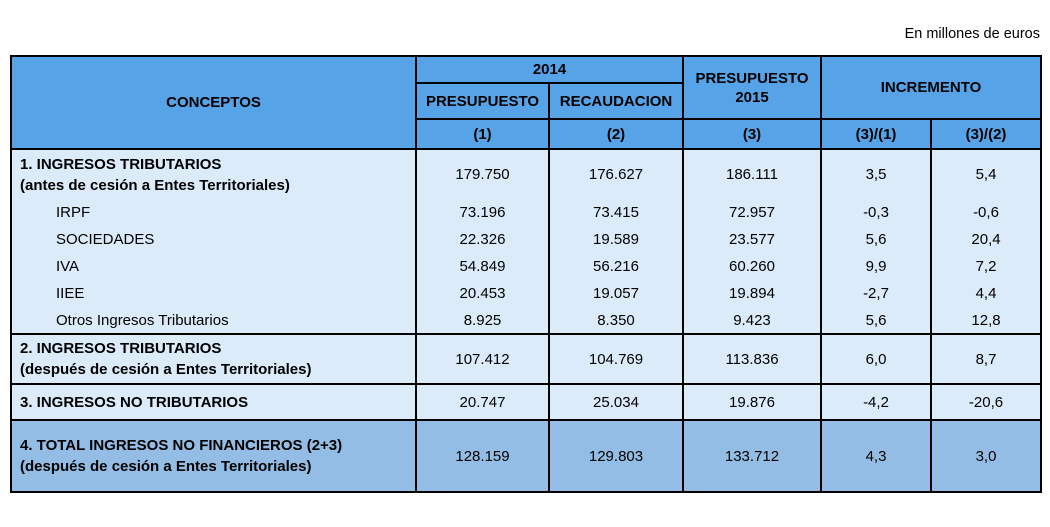  I want to click on concept-line1: 2. INGRESOS TRIBUTARIOS, so click(121, 348).